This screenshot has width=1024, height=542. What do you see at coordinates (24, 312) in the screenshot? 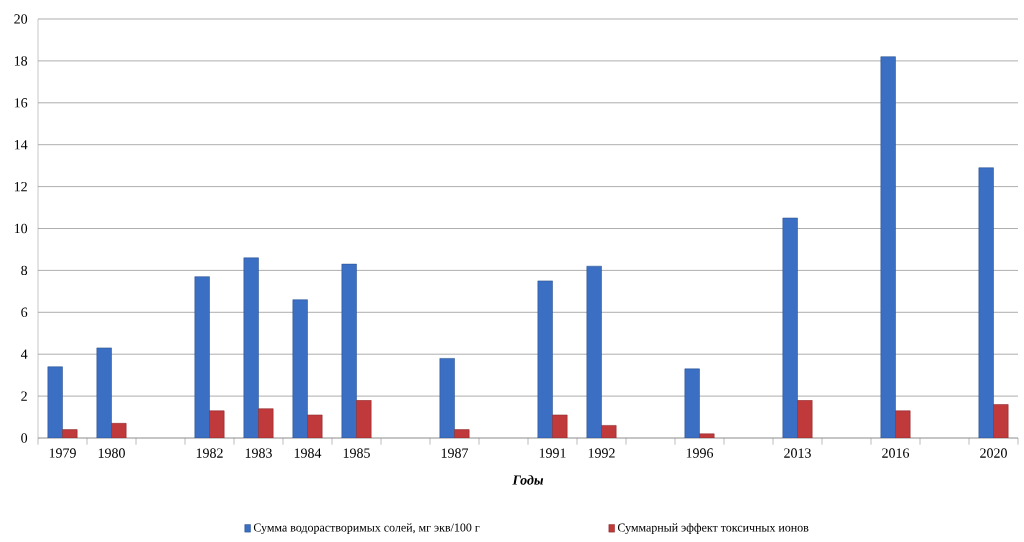
I see `y-tick-label: 6` at bounding box center [24, 312].